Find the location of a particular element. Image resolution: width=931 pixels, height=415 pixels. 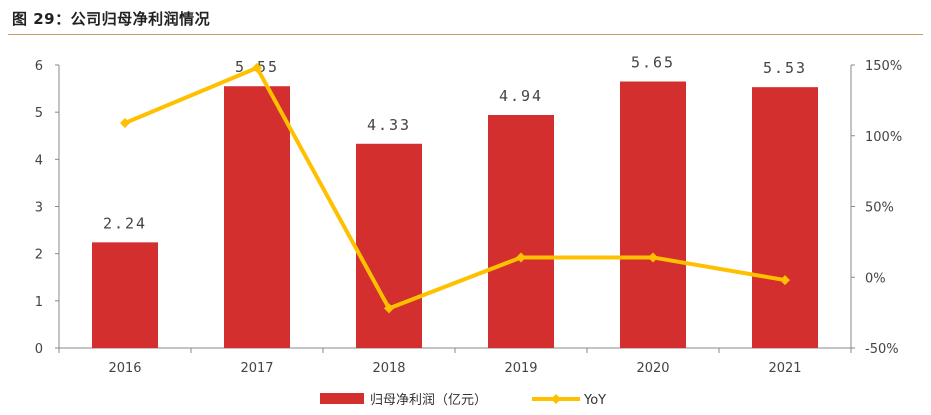

x-tick-label: 2018 is located at coordinates (388, 368).